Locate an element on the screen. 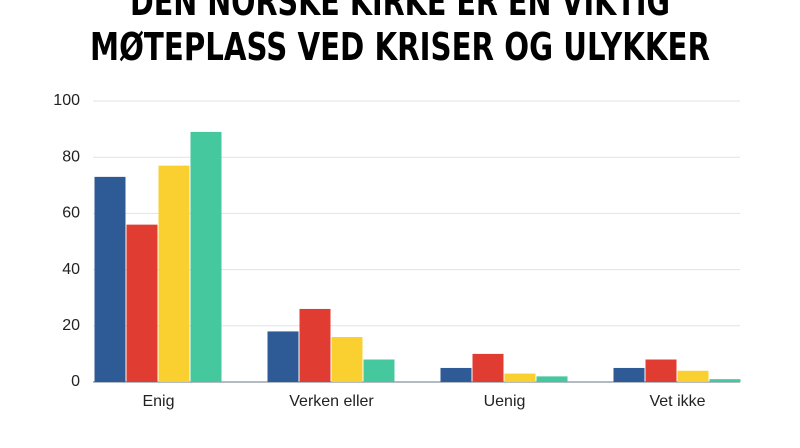 The height and width of the screenshot is (448, 800). chart-title: MØTEPLASS VED KRISER OG ULYKKER is located at coordinates (400, 47).